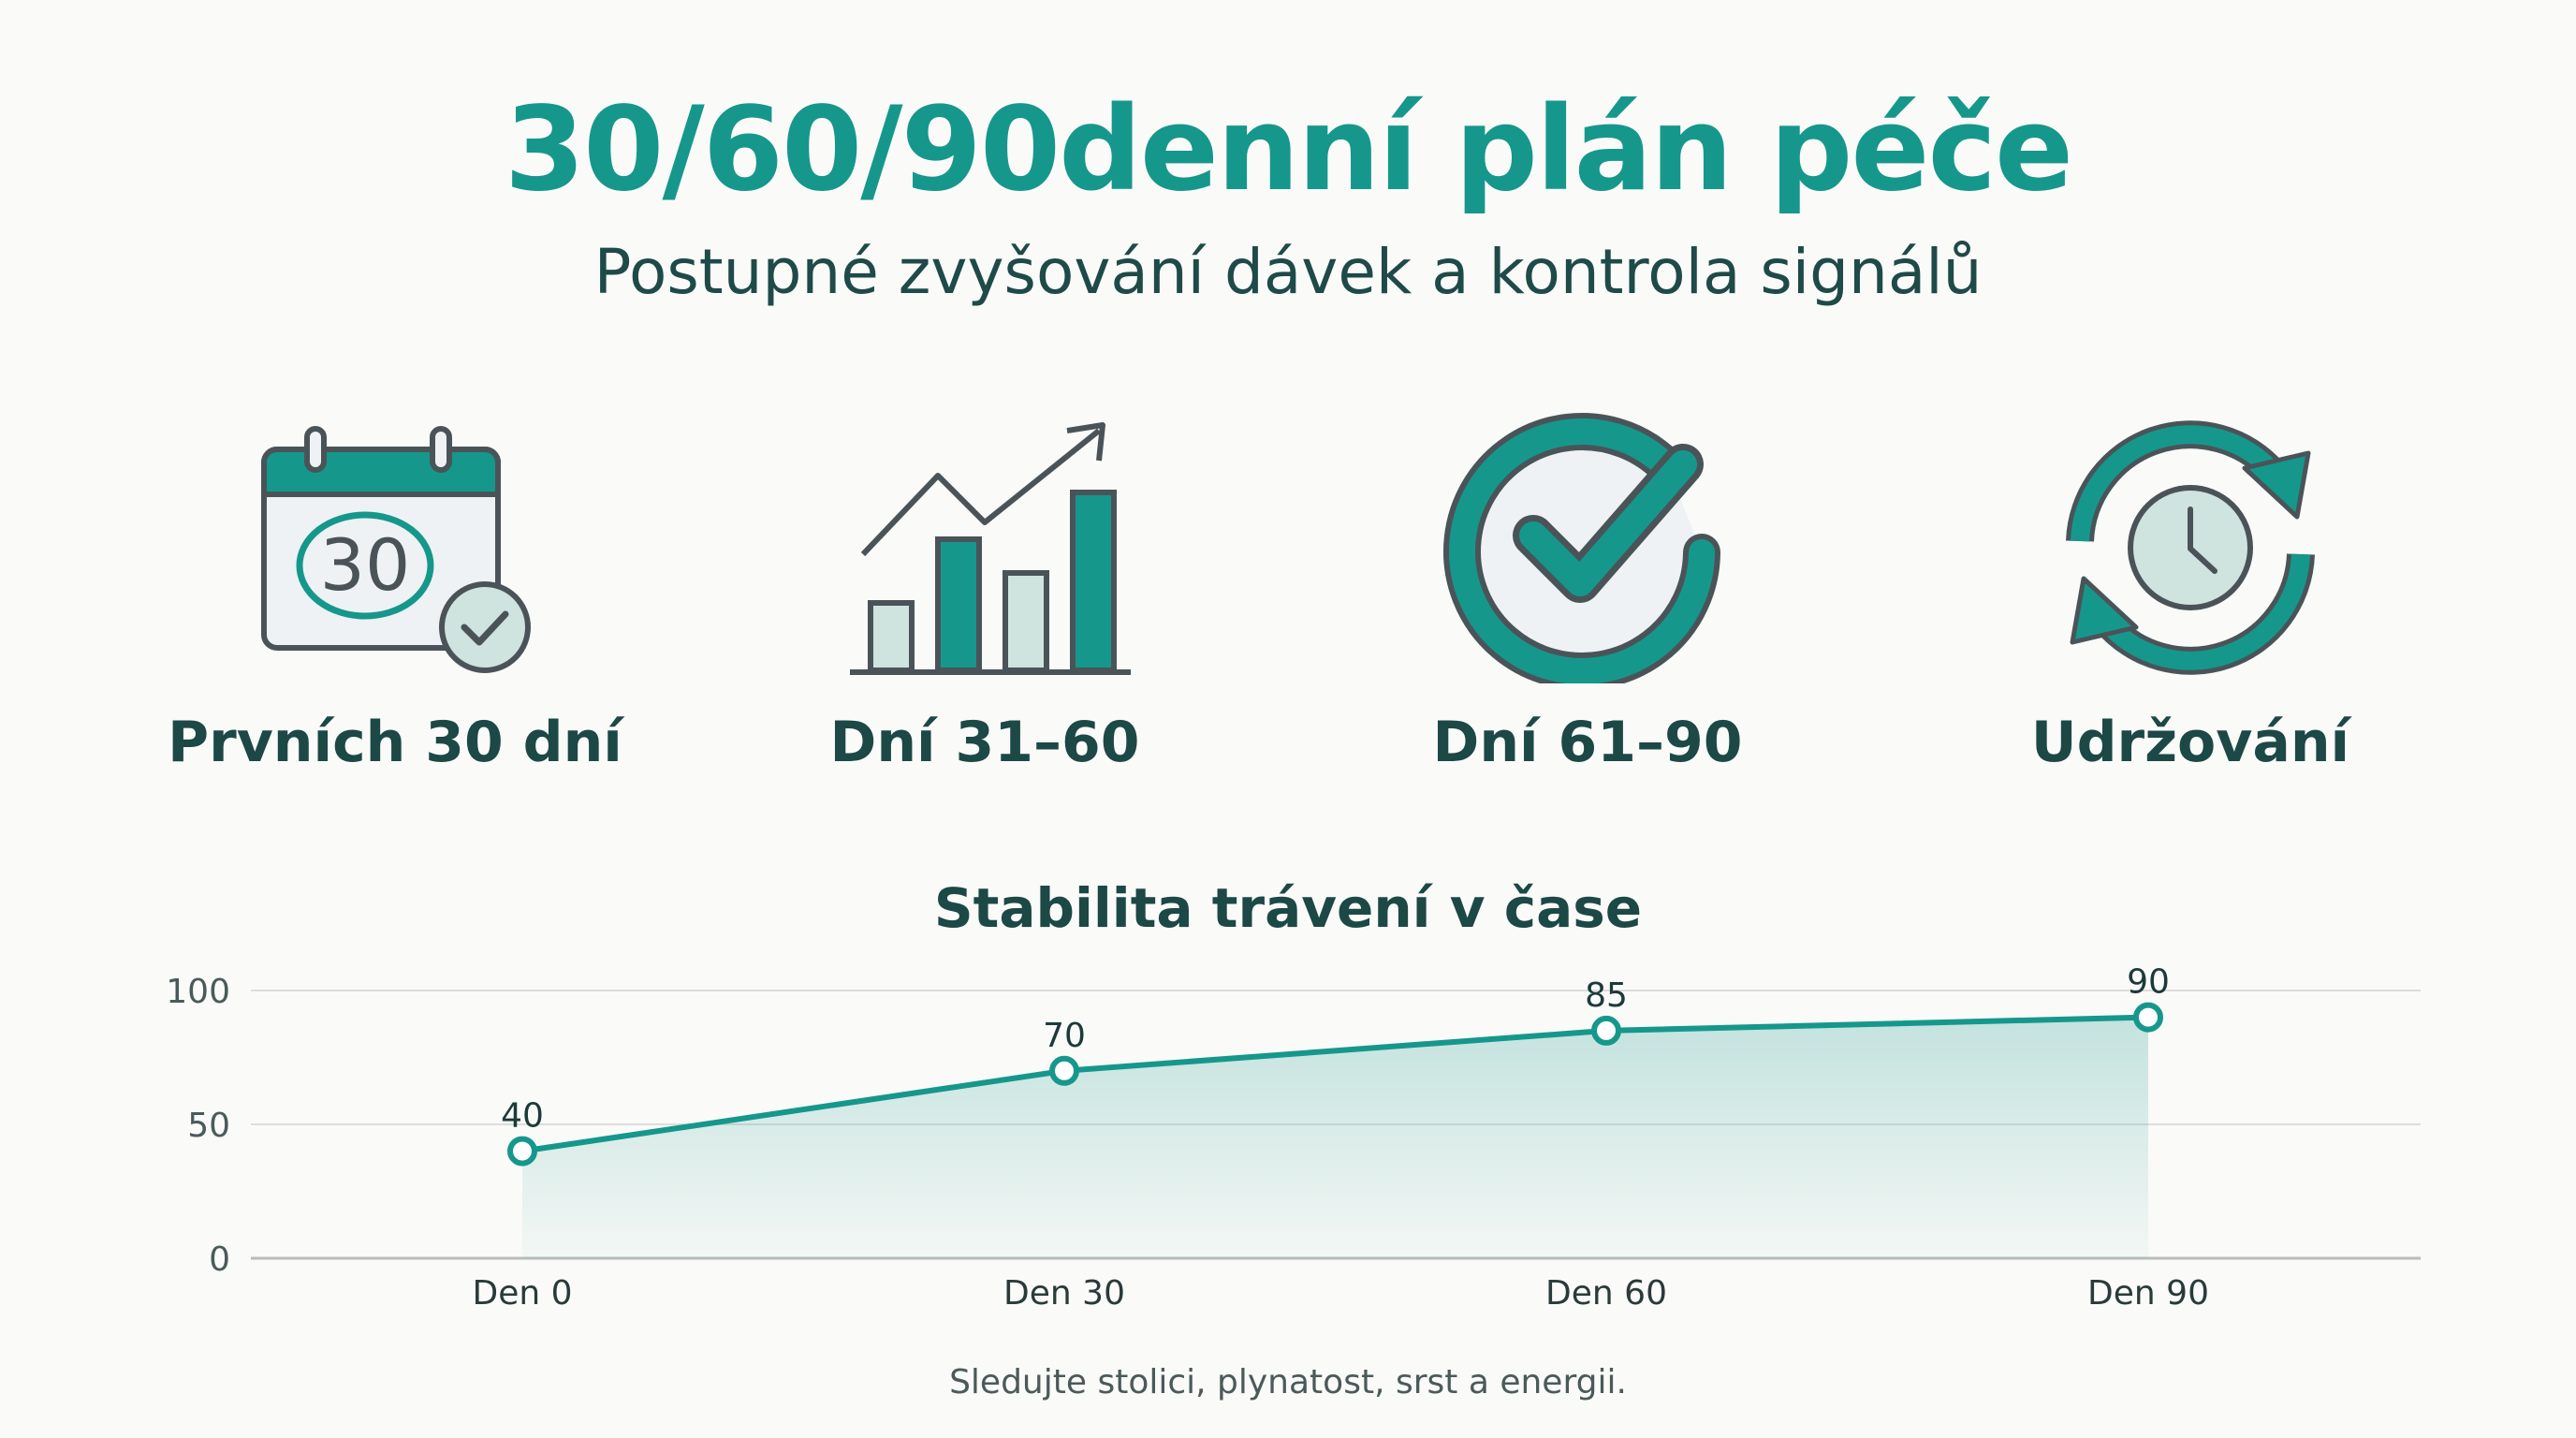  I want to click on series-line, so click(1335, 1084).